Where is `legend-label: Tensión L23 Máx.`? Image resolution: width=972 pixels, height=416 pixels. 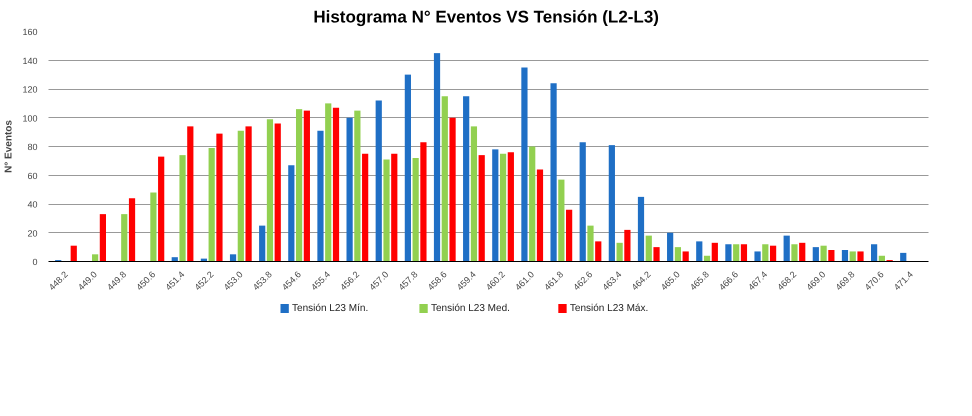 legend-label: Tensión L23 Máx. is located at coordinates (609, 308).